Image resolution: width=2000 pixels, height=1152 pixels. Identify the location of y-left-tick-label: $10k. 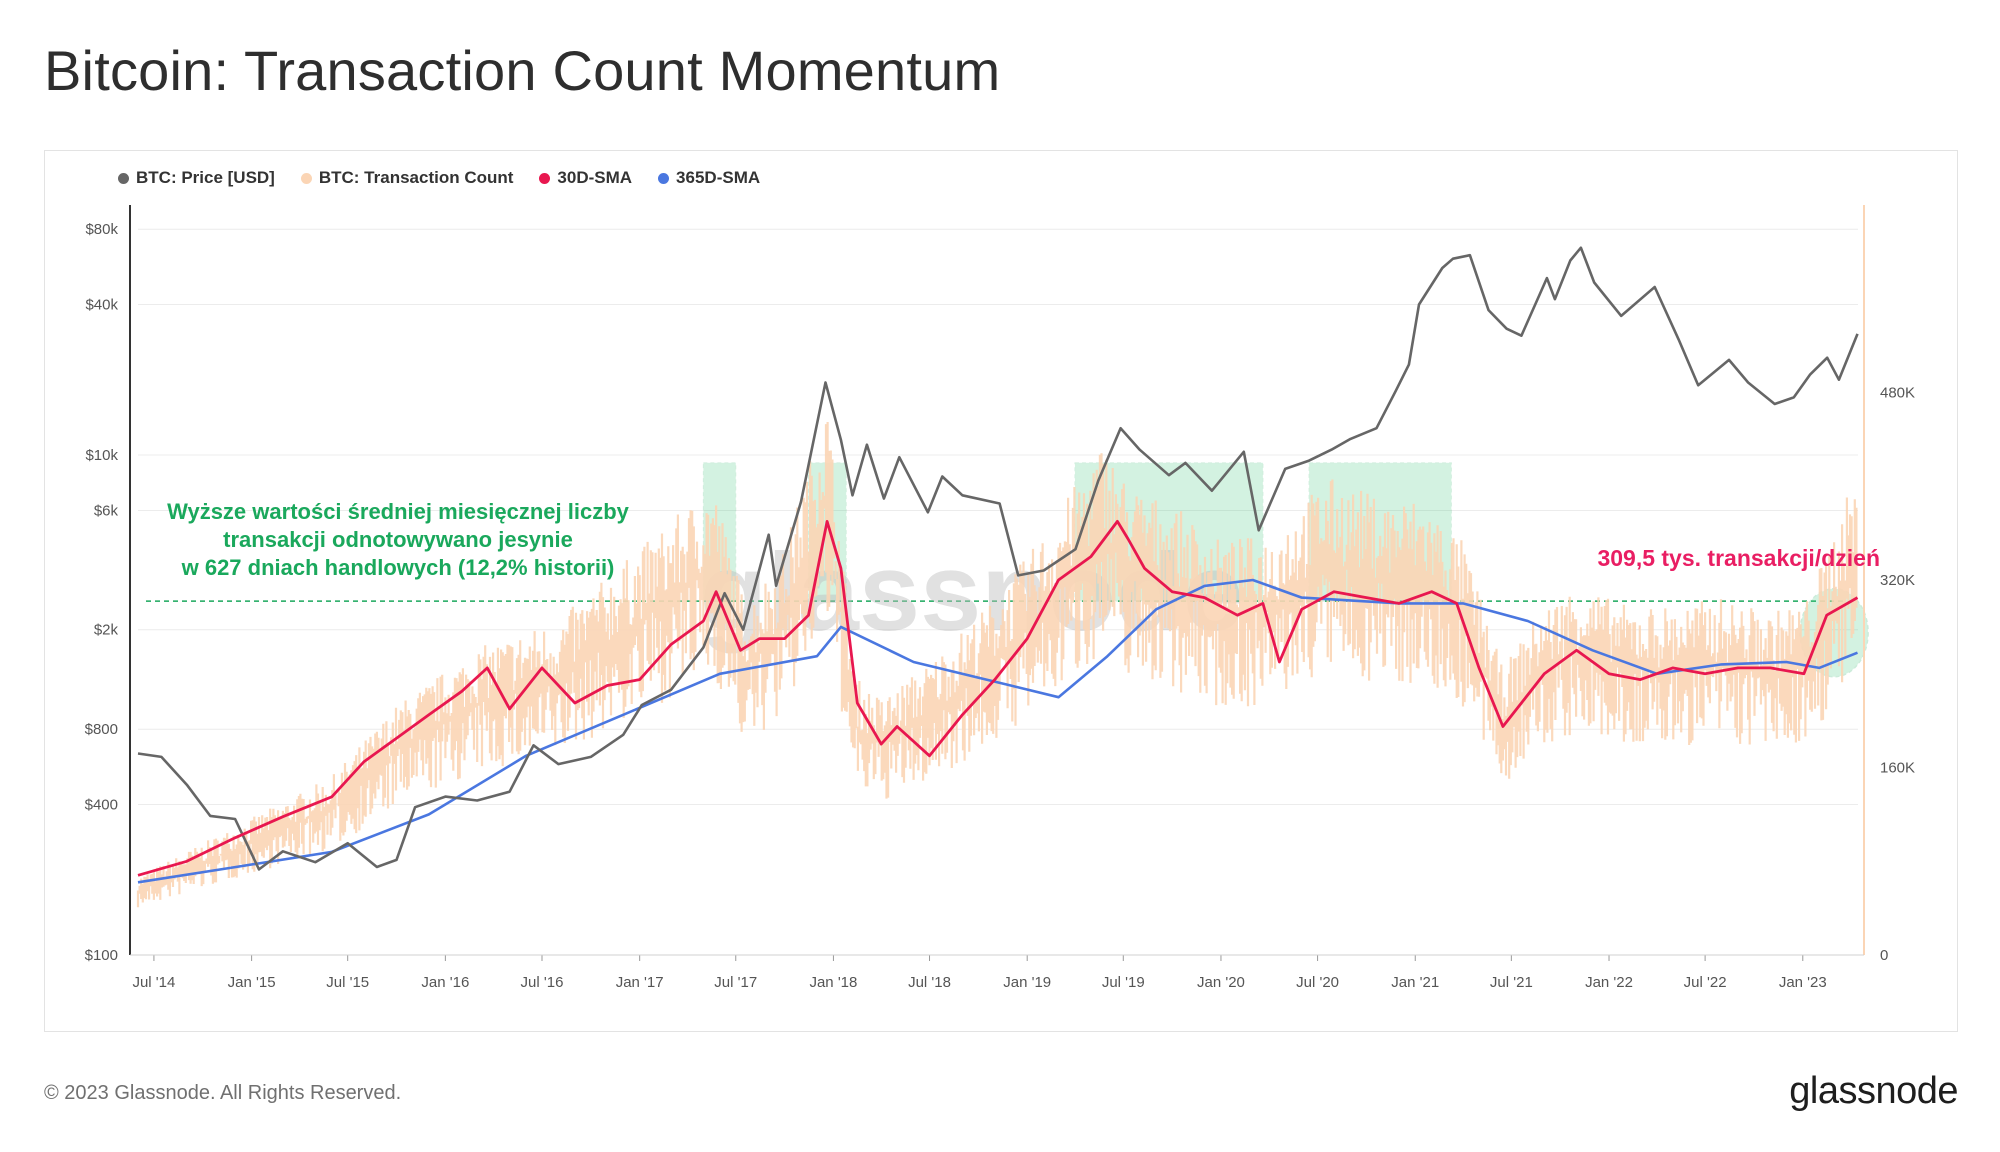
(101, 455).